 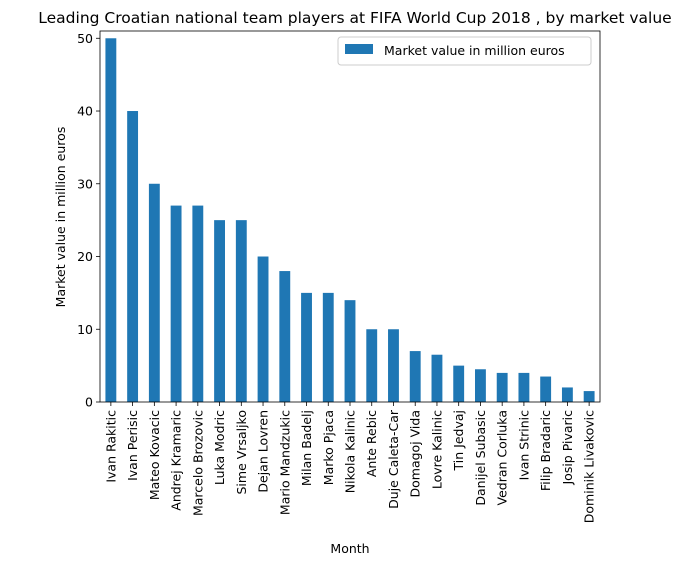 I want to click on x-tick-label: Ivan Strinic, so click(x=523, y=445).